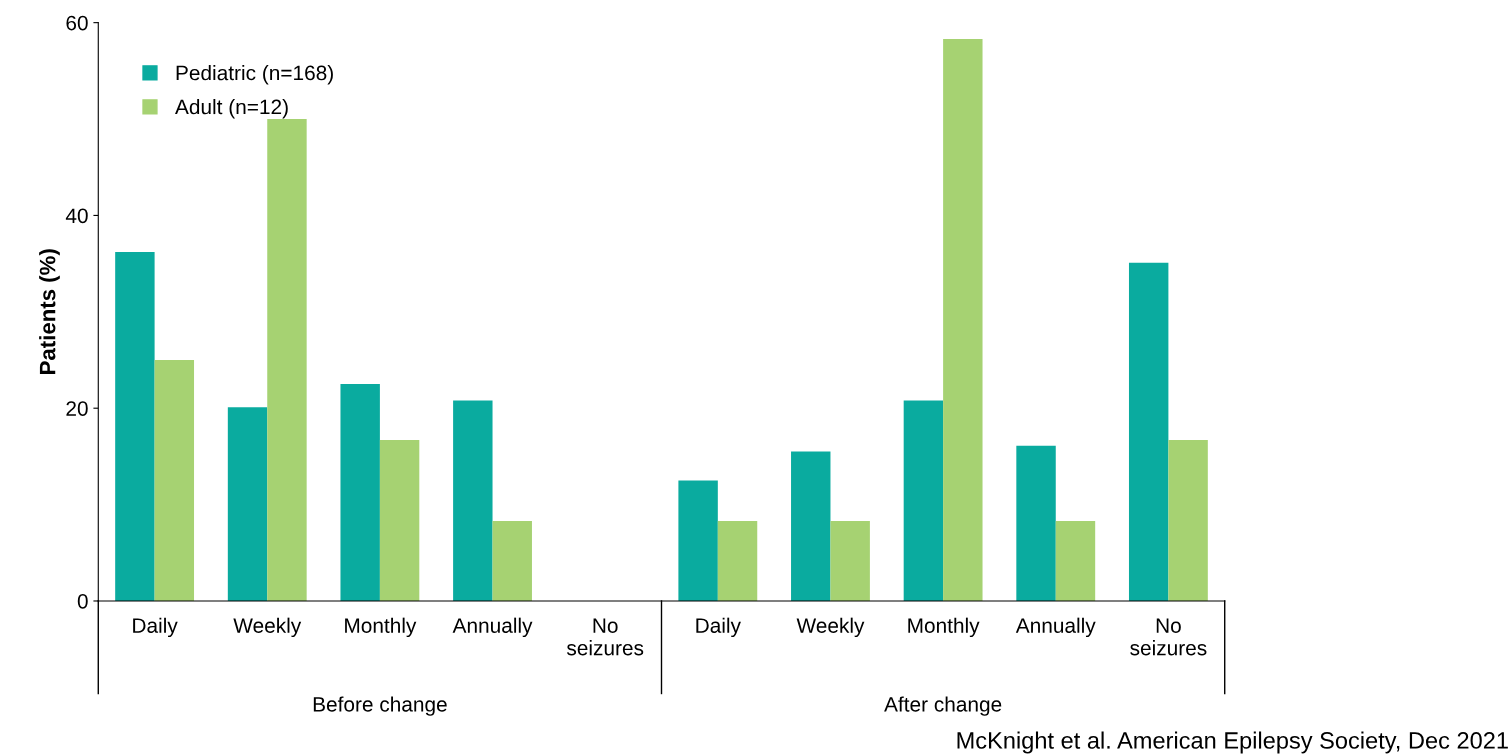 The image size is (1512, 755). What do you see at coordinates (76, 216) in the screenshot?
I see `y-tick-label: 40` at bounding box center [76, 216].